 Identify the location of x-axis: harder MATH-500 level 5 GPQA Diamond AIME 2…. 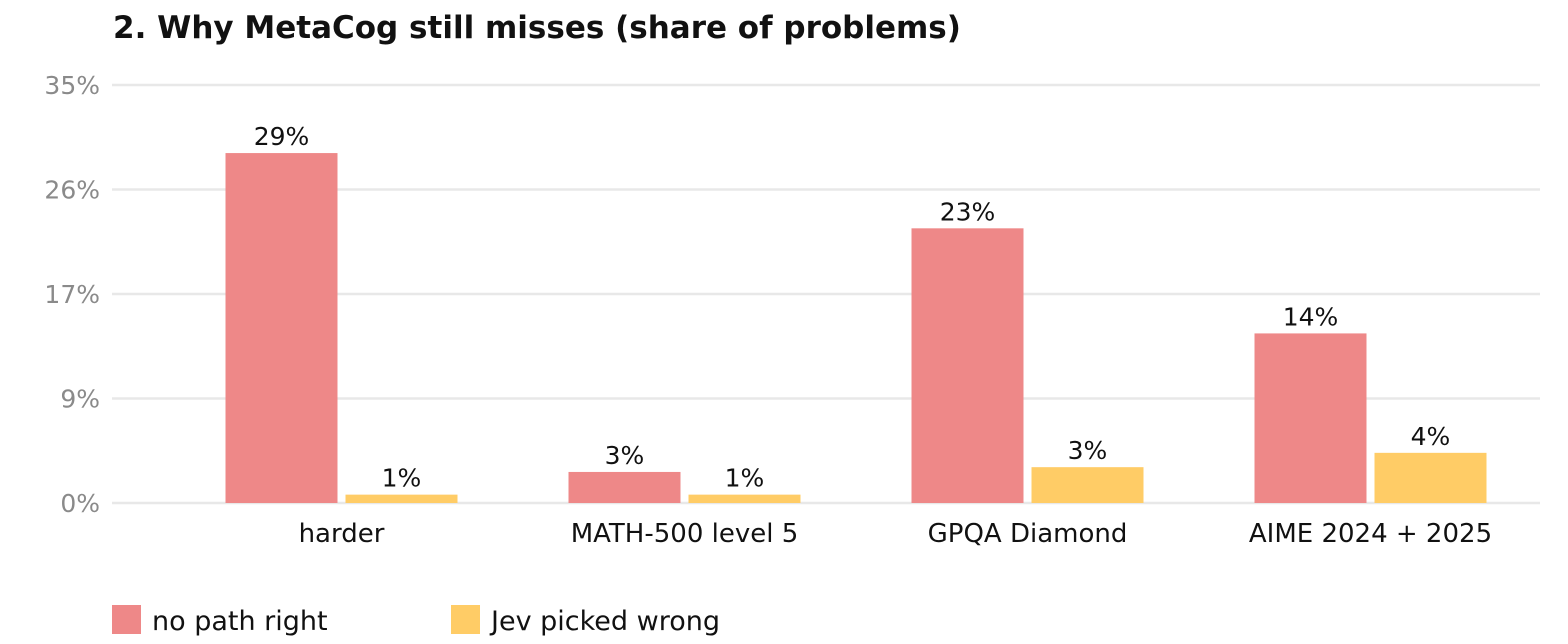
(896, 534).